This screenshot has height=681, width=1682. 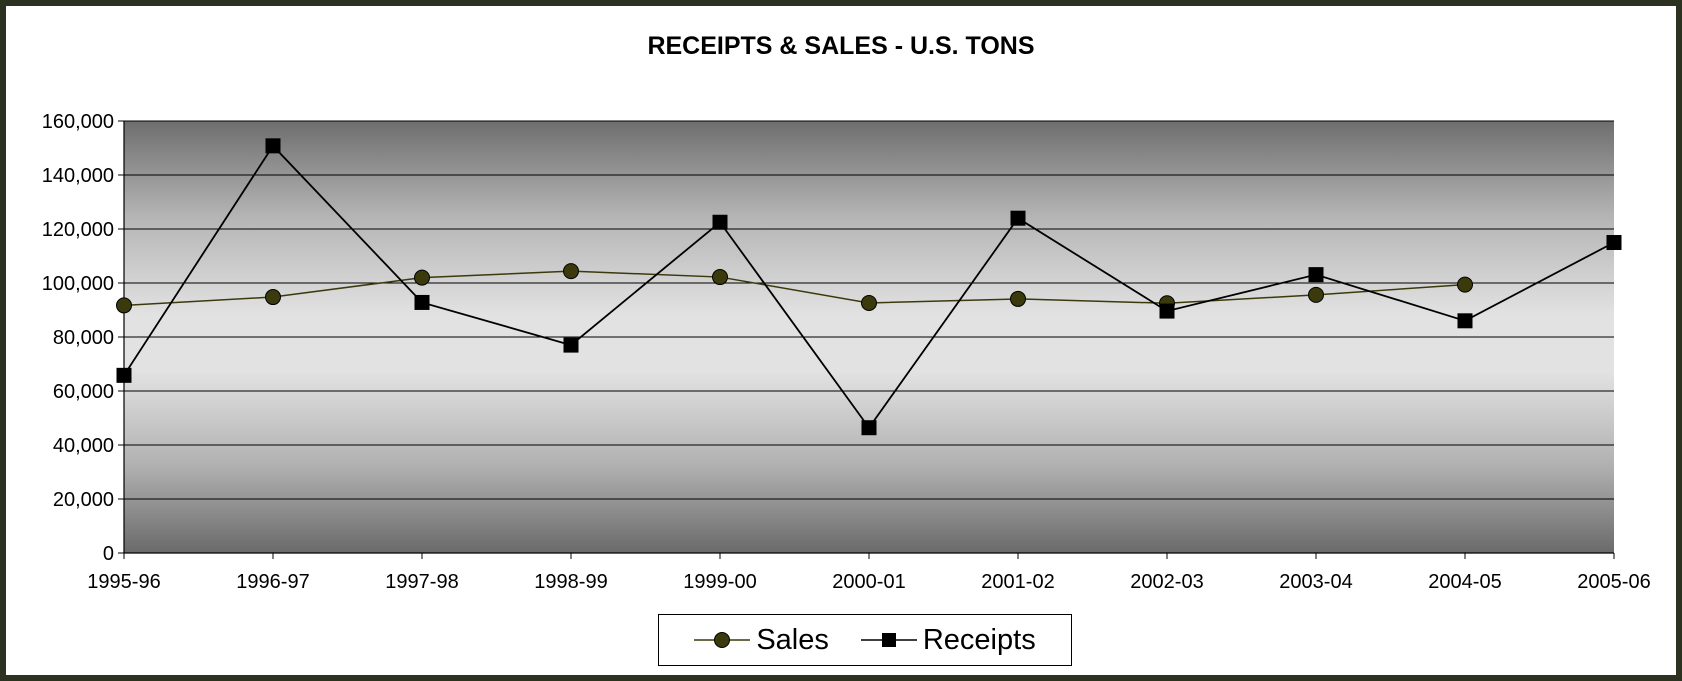 What do you see at coordinates (108, 554) in the screenshot?
I see `y-tick-label: 0` at bounding box center [108, 554].